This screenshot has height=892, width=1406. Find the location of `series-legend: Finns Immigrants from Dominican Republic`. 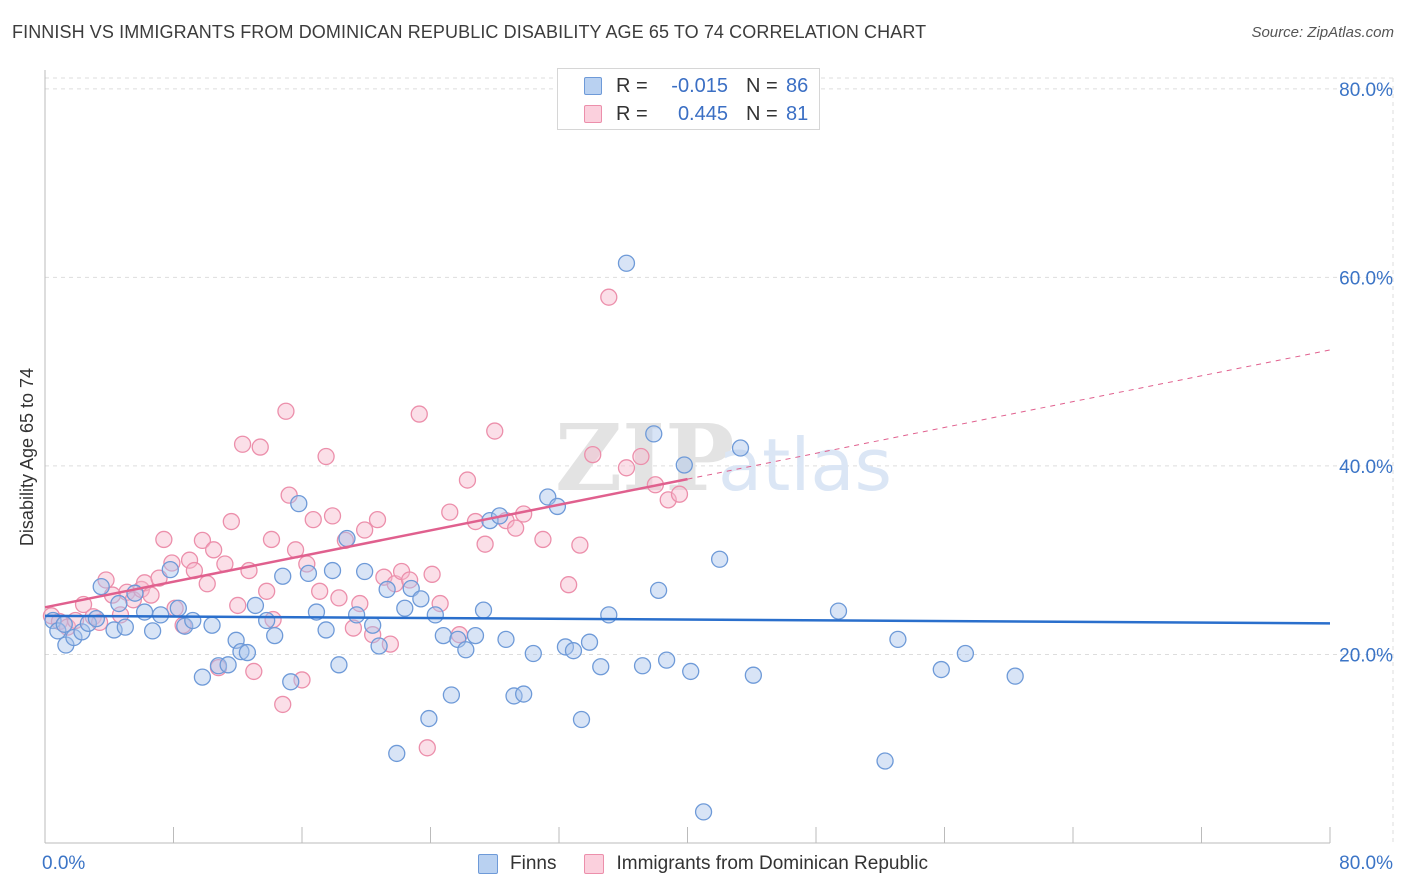

series-legend: Finns Immigrants from Dominican Republic is located at coordinates (703, 864).